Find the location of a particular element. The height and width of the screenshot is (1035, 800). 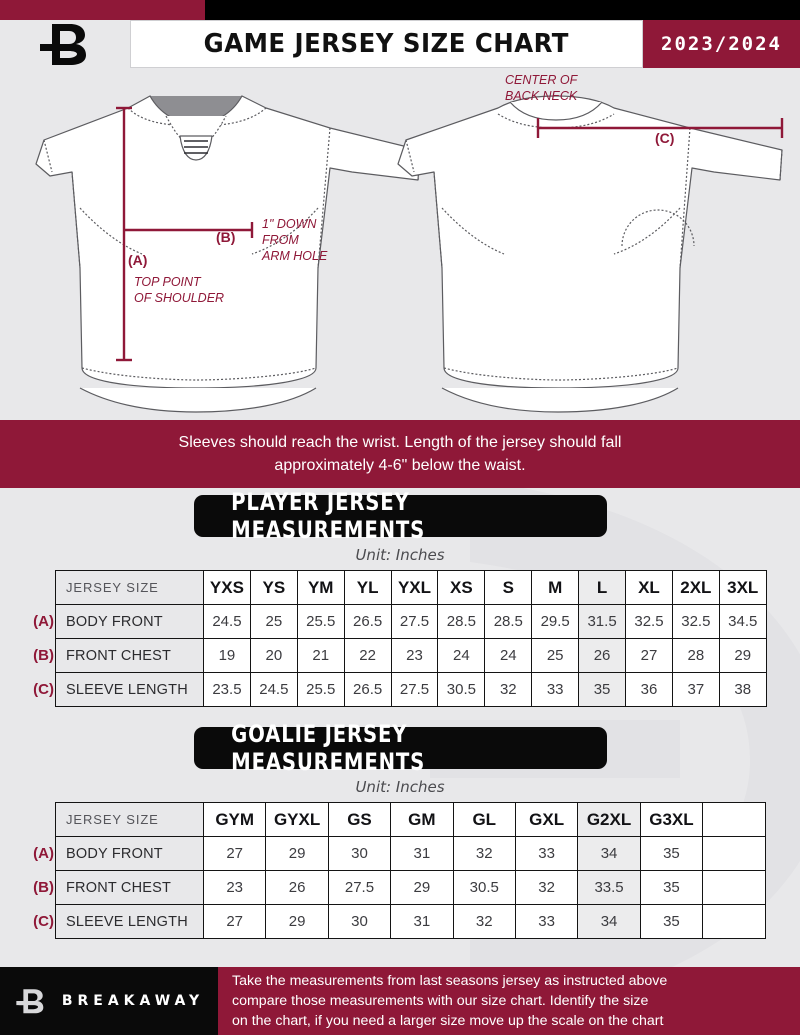

player-column-header-yxl: YXL is located at coordinates (414, 587).